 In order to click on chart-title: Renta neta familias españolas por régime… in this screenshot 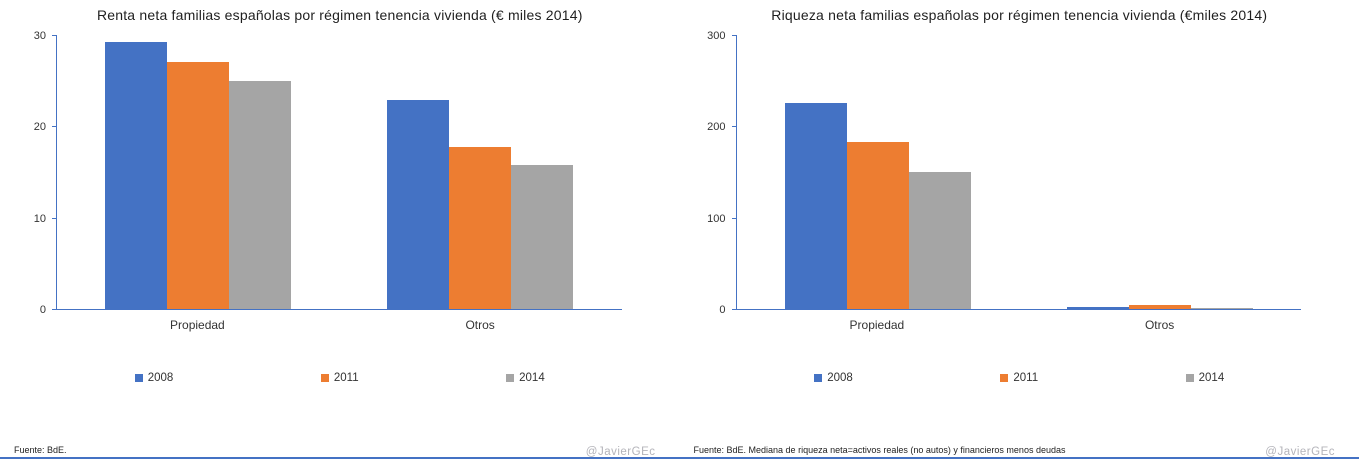, I will do `click(339, 15)`.